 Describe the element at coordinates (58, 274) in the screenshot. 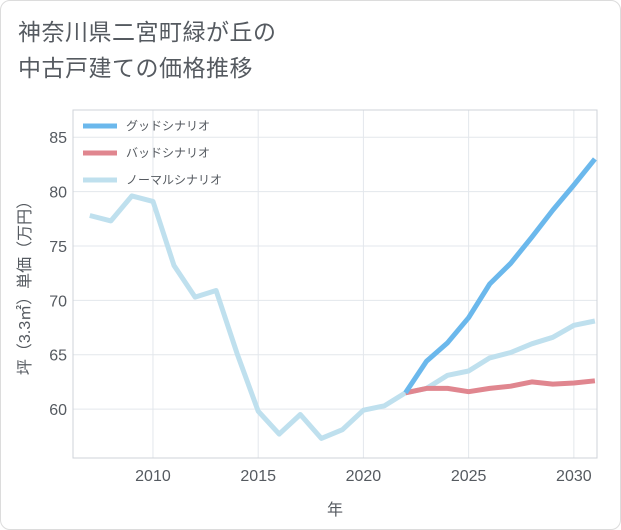

I see `y-tick-labels: 60 65 70 75 80 85` at that location.